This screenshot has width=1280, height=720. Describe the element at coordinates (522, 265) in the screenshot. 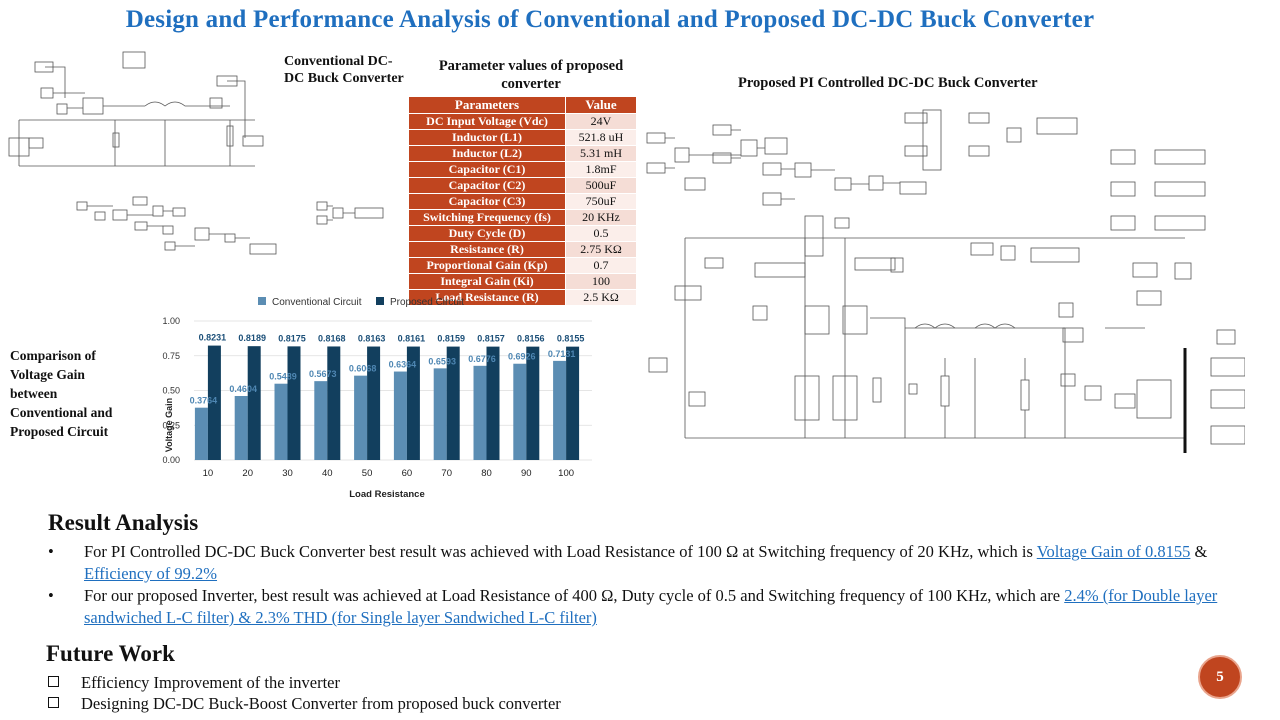

I see `table-row: Proportional Gain (Kp) 0.7` at that location.